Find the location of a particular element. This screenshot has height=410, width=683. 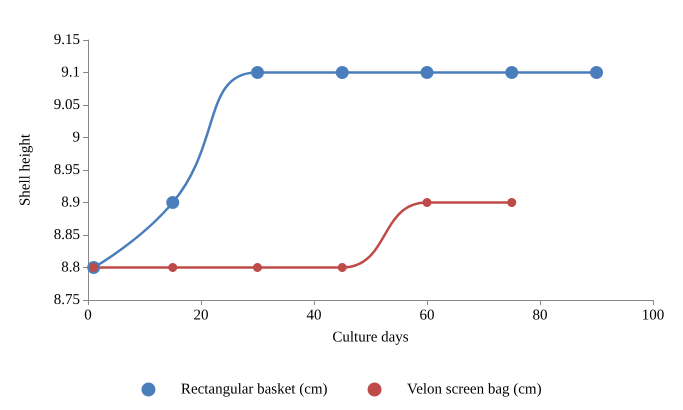

y-tick-label: 8.9 is located at coordinates (70, 202).